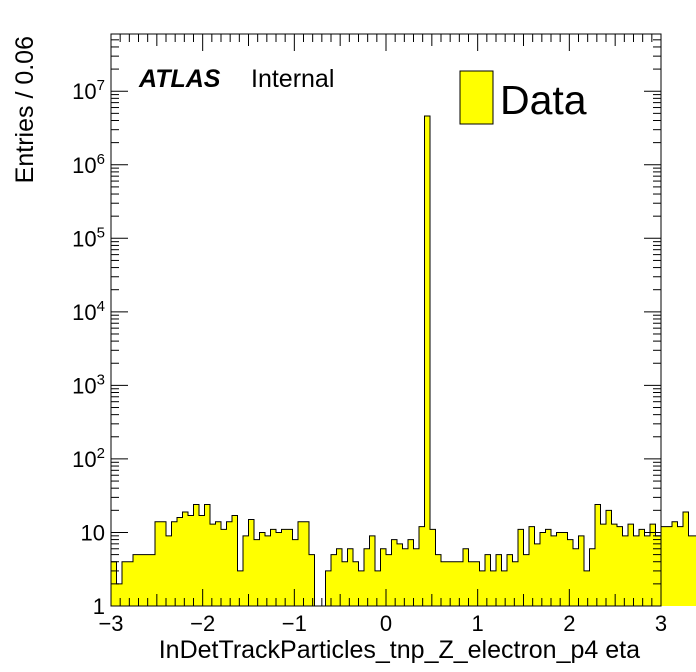 The width and height of the screenshot is (696, 672). What do you see at coordinates (478, 623) in the screenshot?
I see `x-tick-label: 1` at bounding box center [478, 623].